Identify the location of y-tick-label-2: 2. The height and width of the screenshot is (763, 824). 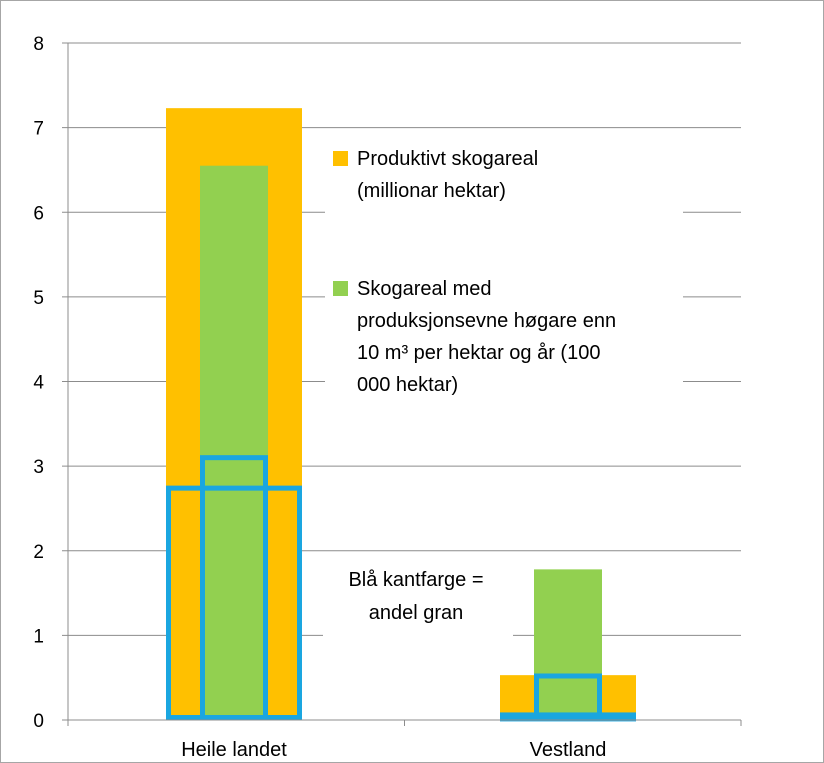
(38, 552).